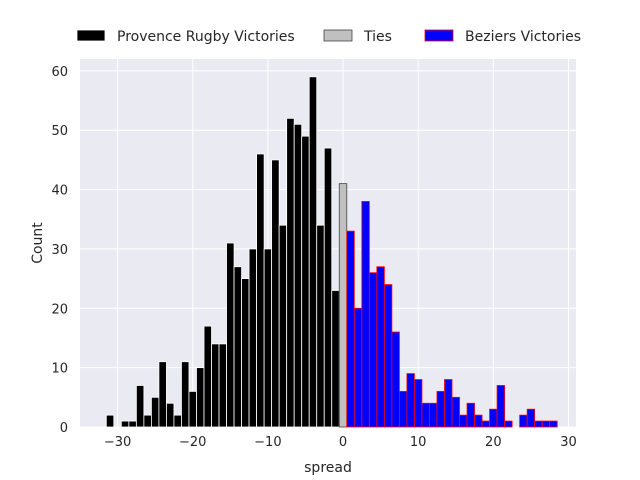 The height and width of the screenshot is (480, 640). I want to click on x-tick-label: 30, so click(568, 442).